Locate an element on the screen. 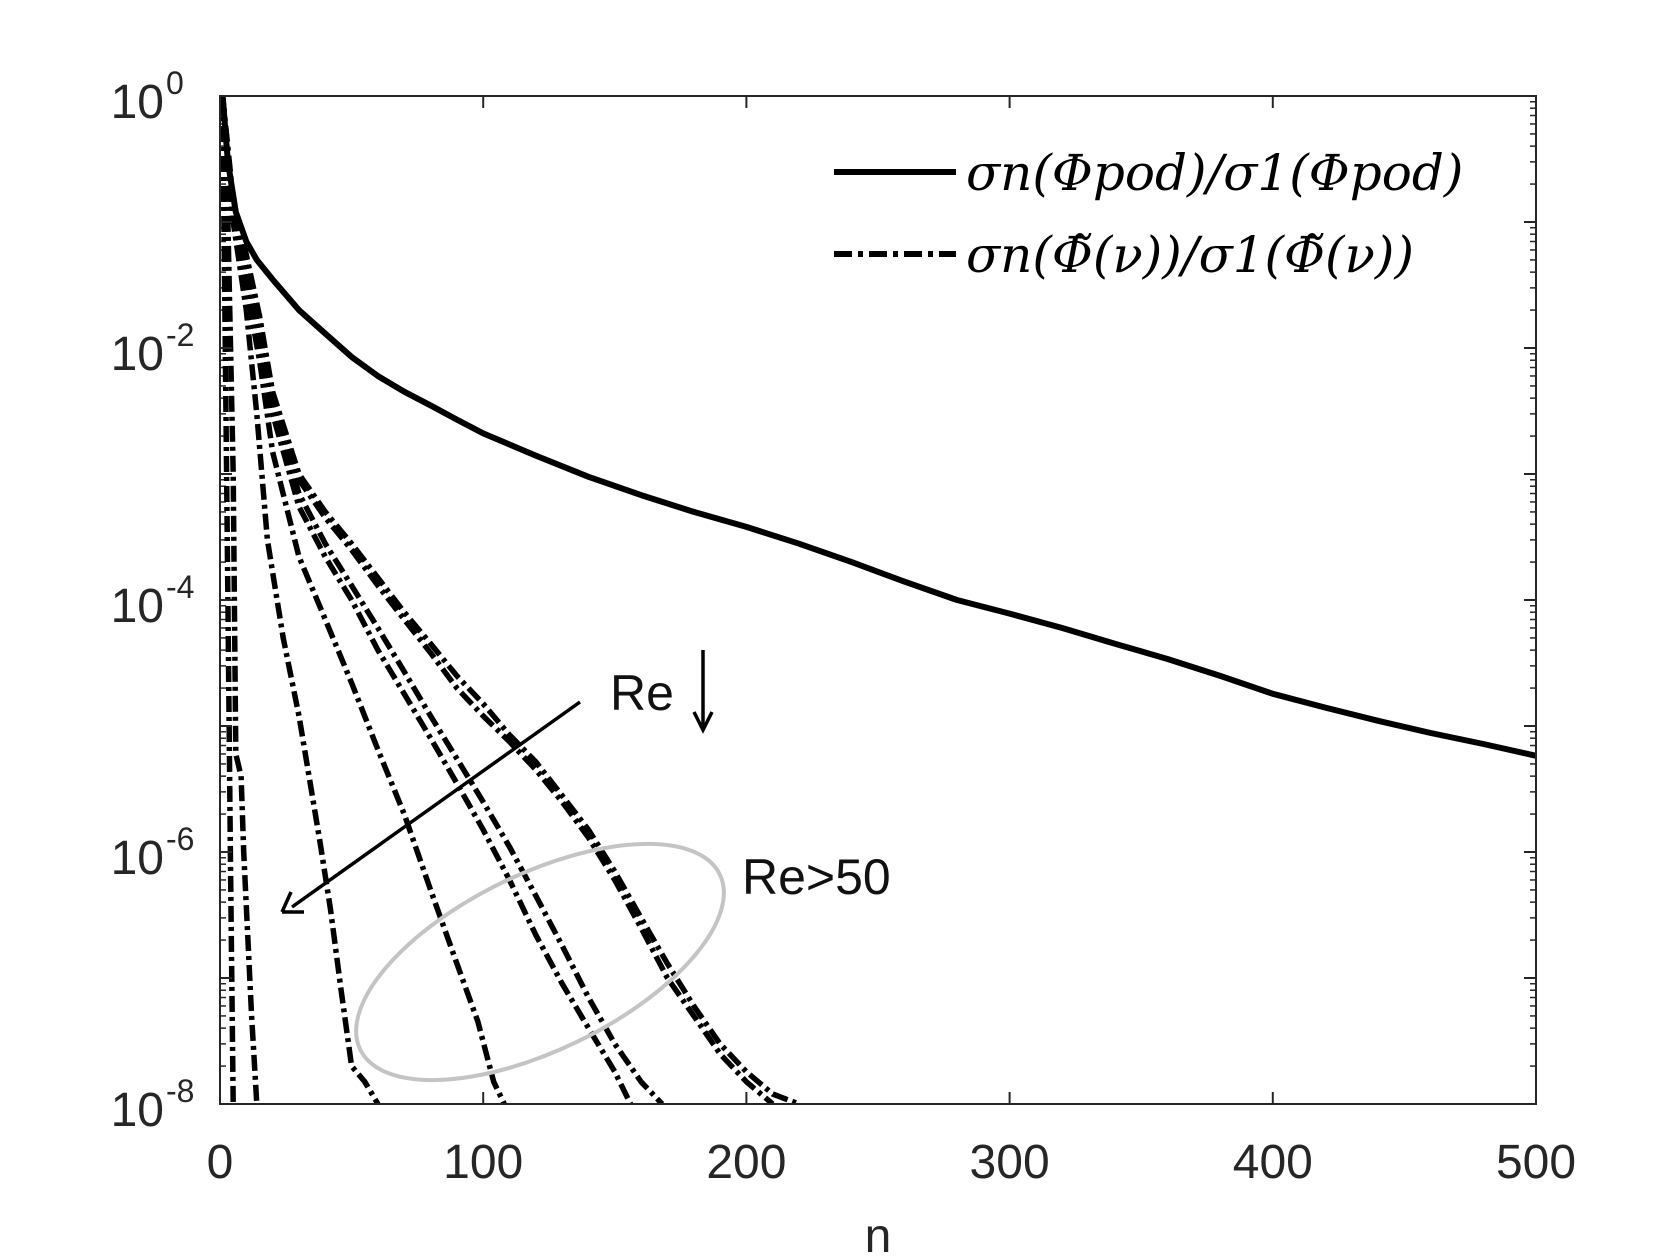 The image size is (1680, 1260). re-annotation: Re is located at coordinates (497, 782).